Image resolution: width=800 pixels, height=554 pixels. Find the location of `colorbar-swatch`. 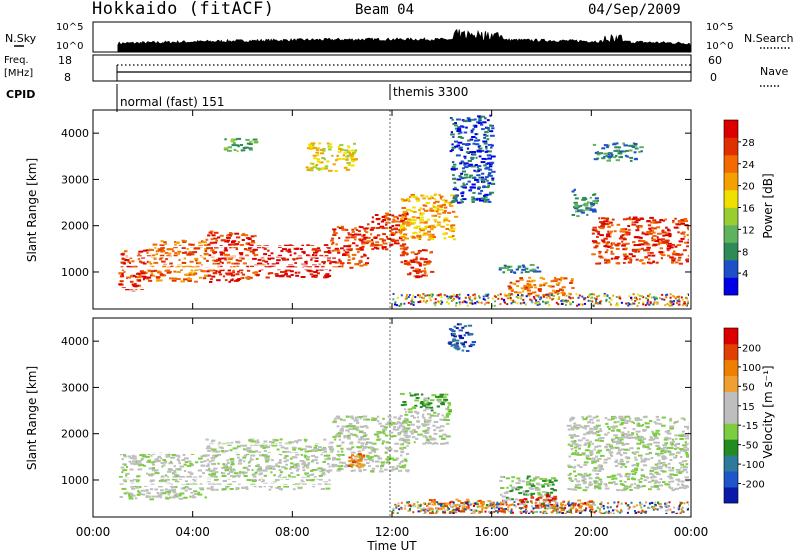

colorbar-swatch is located at coordinates (731, 129).